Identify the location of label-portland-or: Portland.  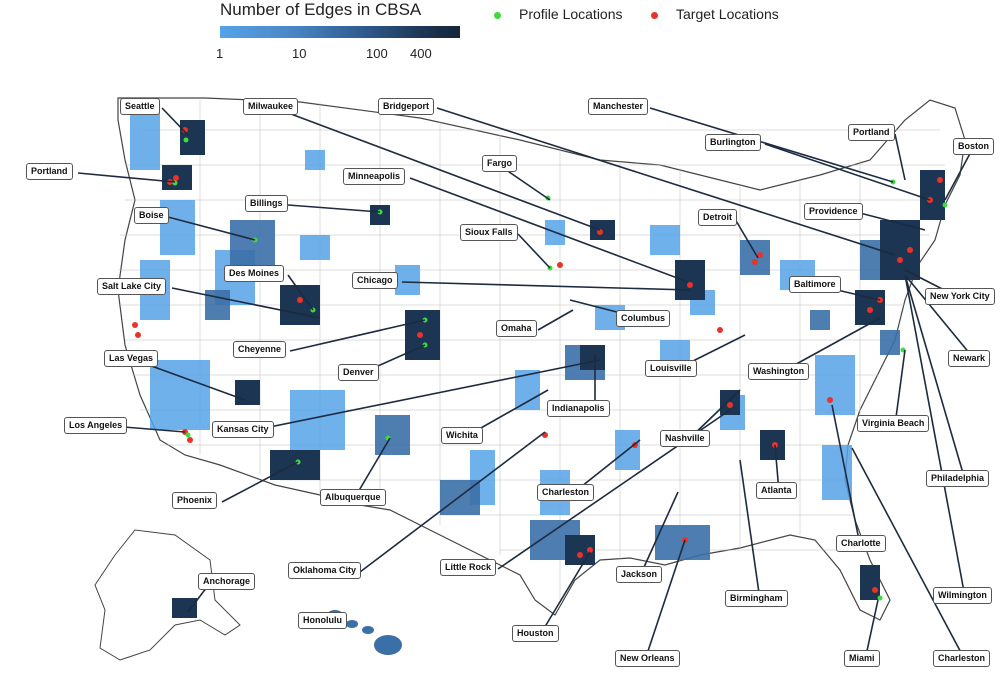
(49, 171).